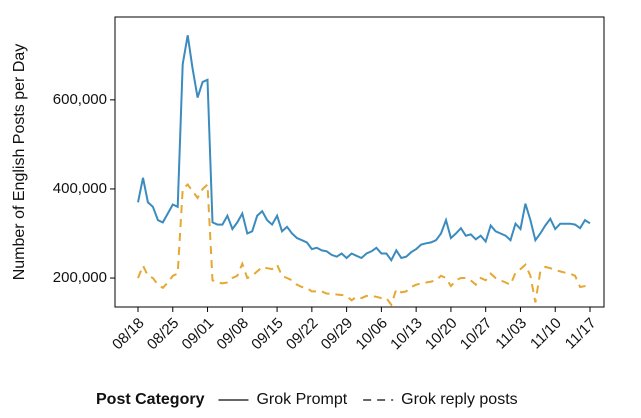 This screenshot has width=641, height=418. Describe the element at coordinates (302, 334) in the screenshot. I see `x-tick-label: 09/22` at that location.